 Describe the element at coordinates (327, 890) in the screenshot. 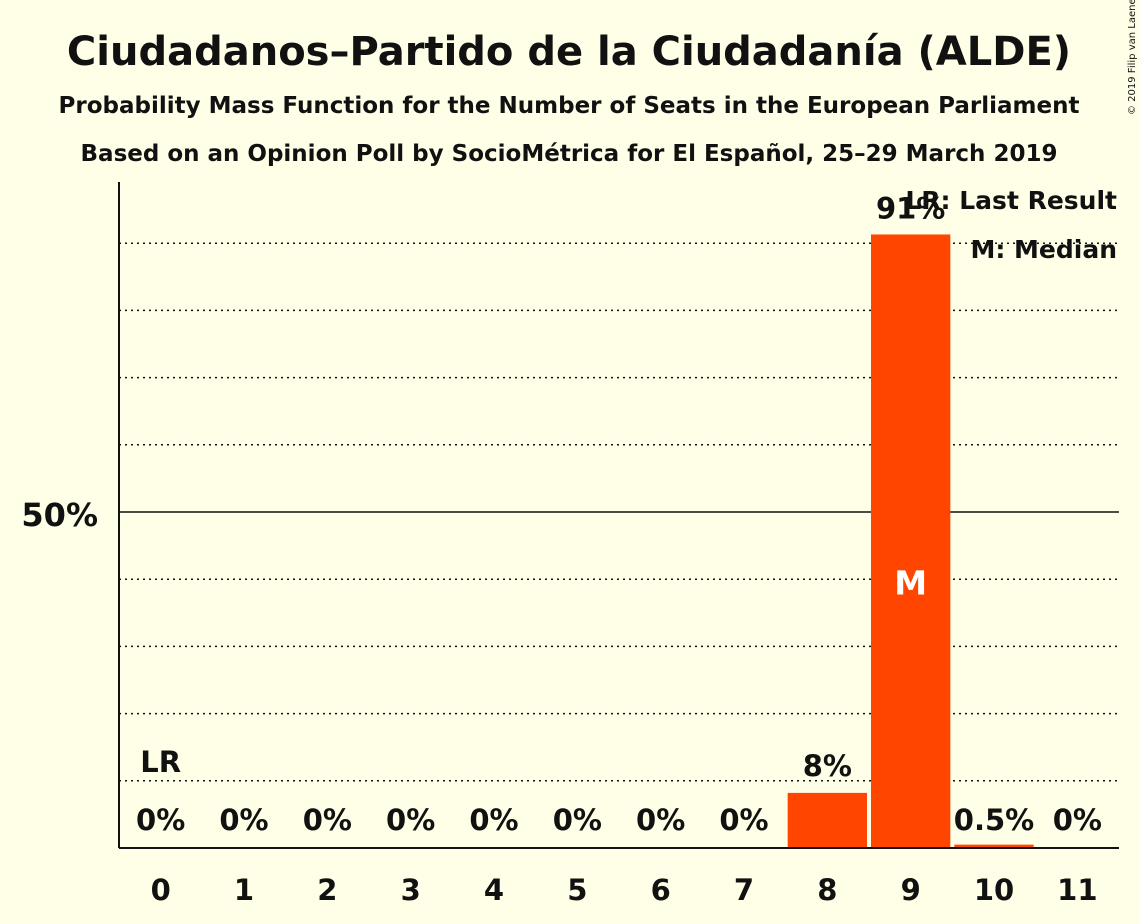

I see `x-tick-label-2: 2` at that location.